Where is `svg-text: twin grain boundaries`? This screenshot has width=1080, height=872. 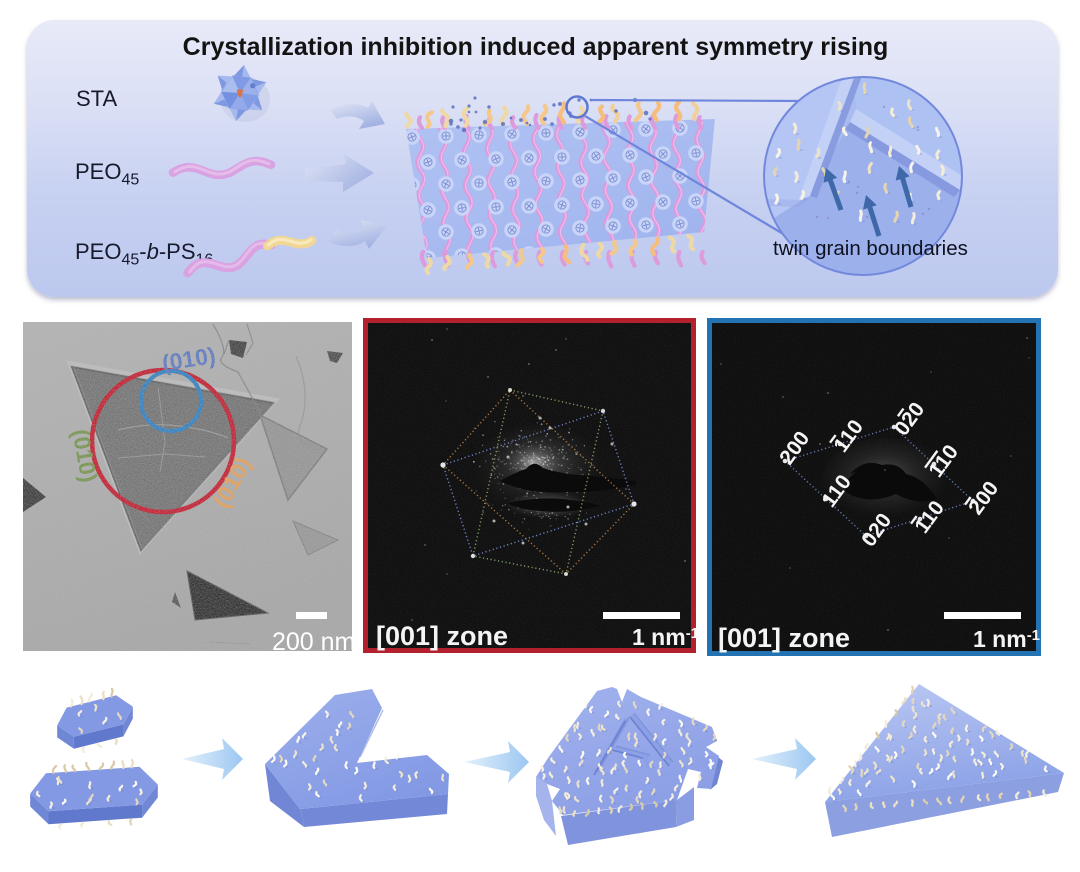 svg-text: twin grain boundaries is located at coordinates (870, 248).